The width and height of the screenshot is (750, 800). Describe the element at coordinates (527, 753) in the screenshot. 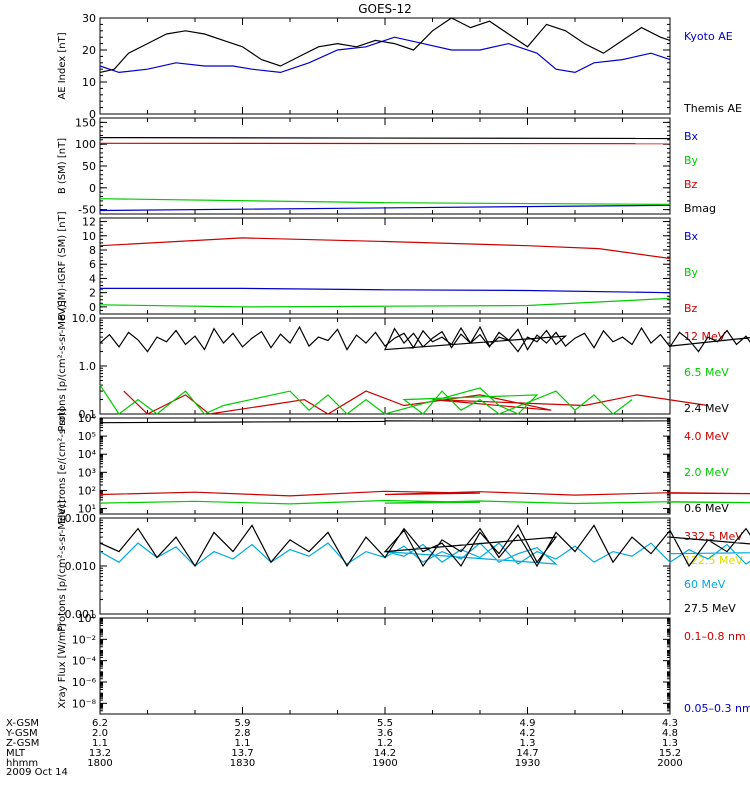

I see `footer-value: 14.7` at that location.